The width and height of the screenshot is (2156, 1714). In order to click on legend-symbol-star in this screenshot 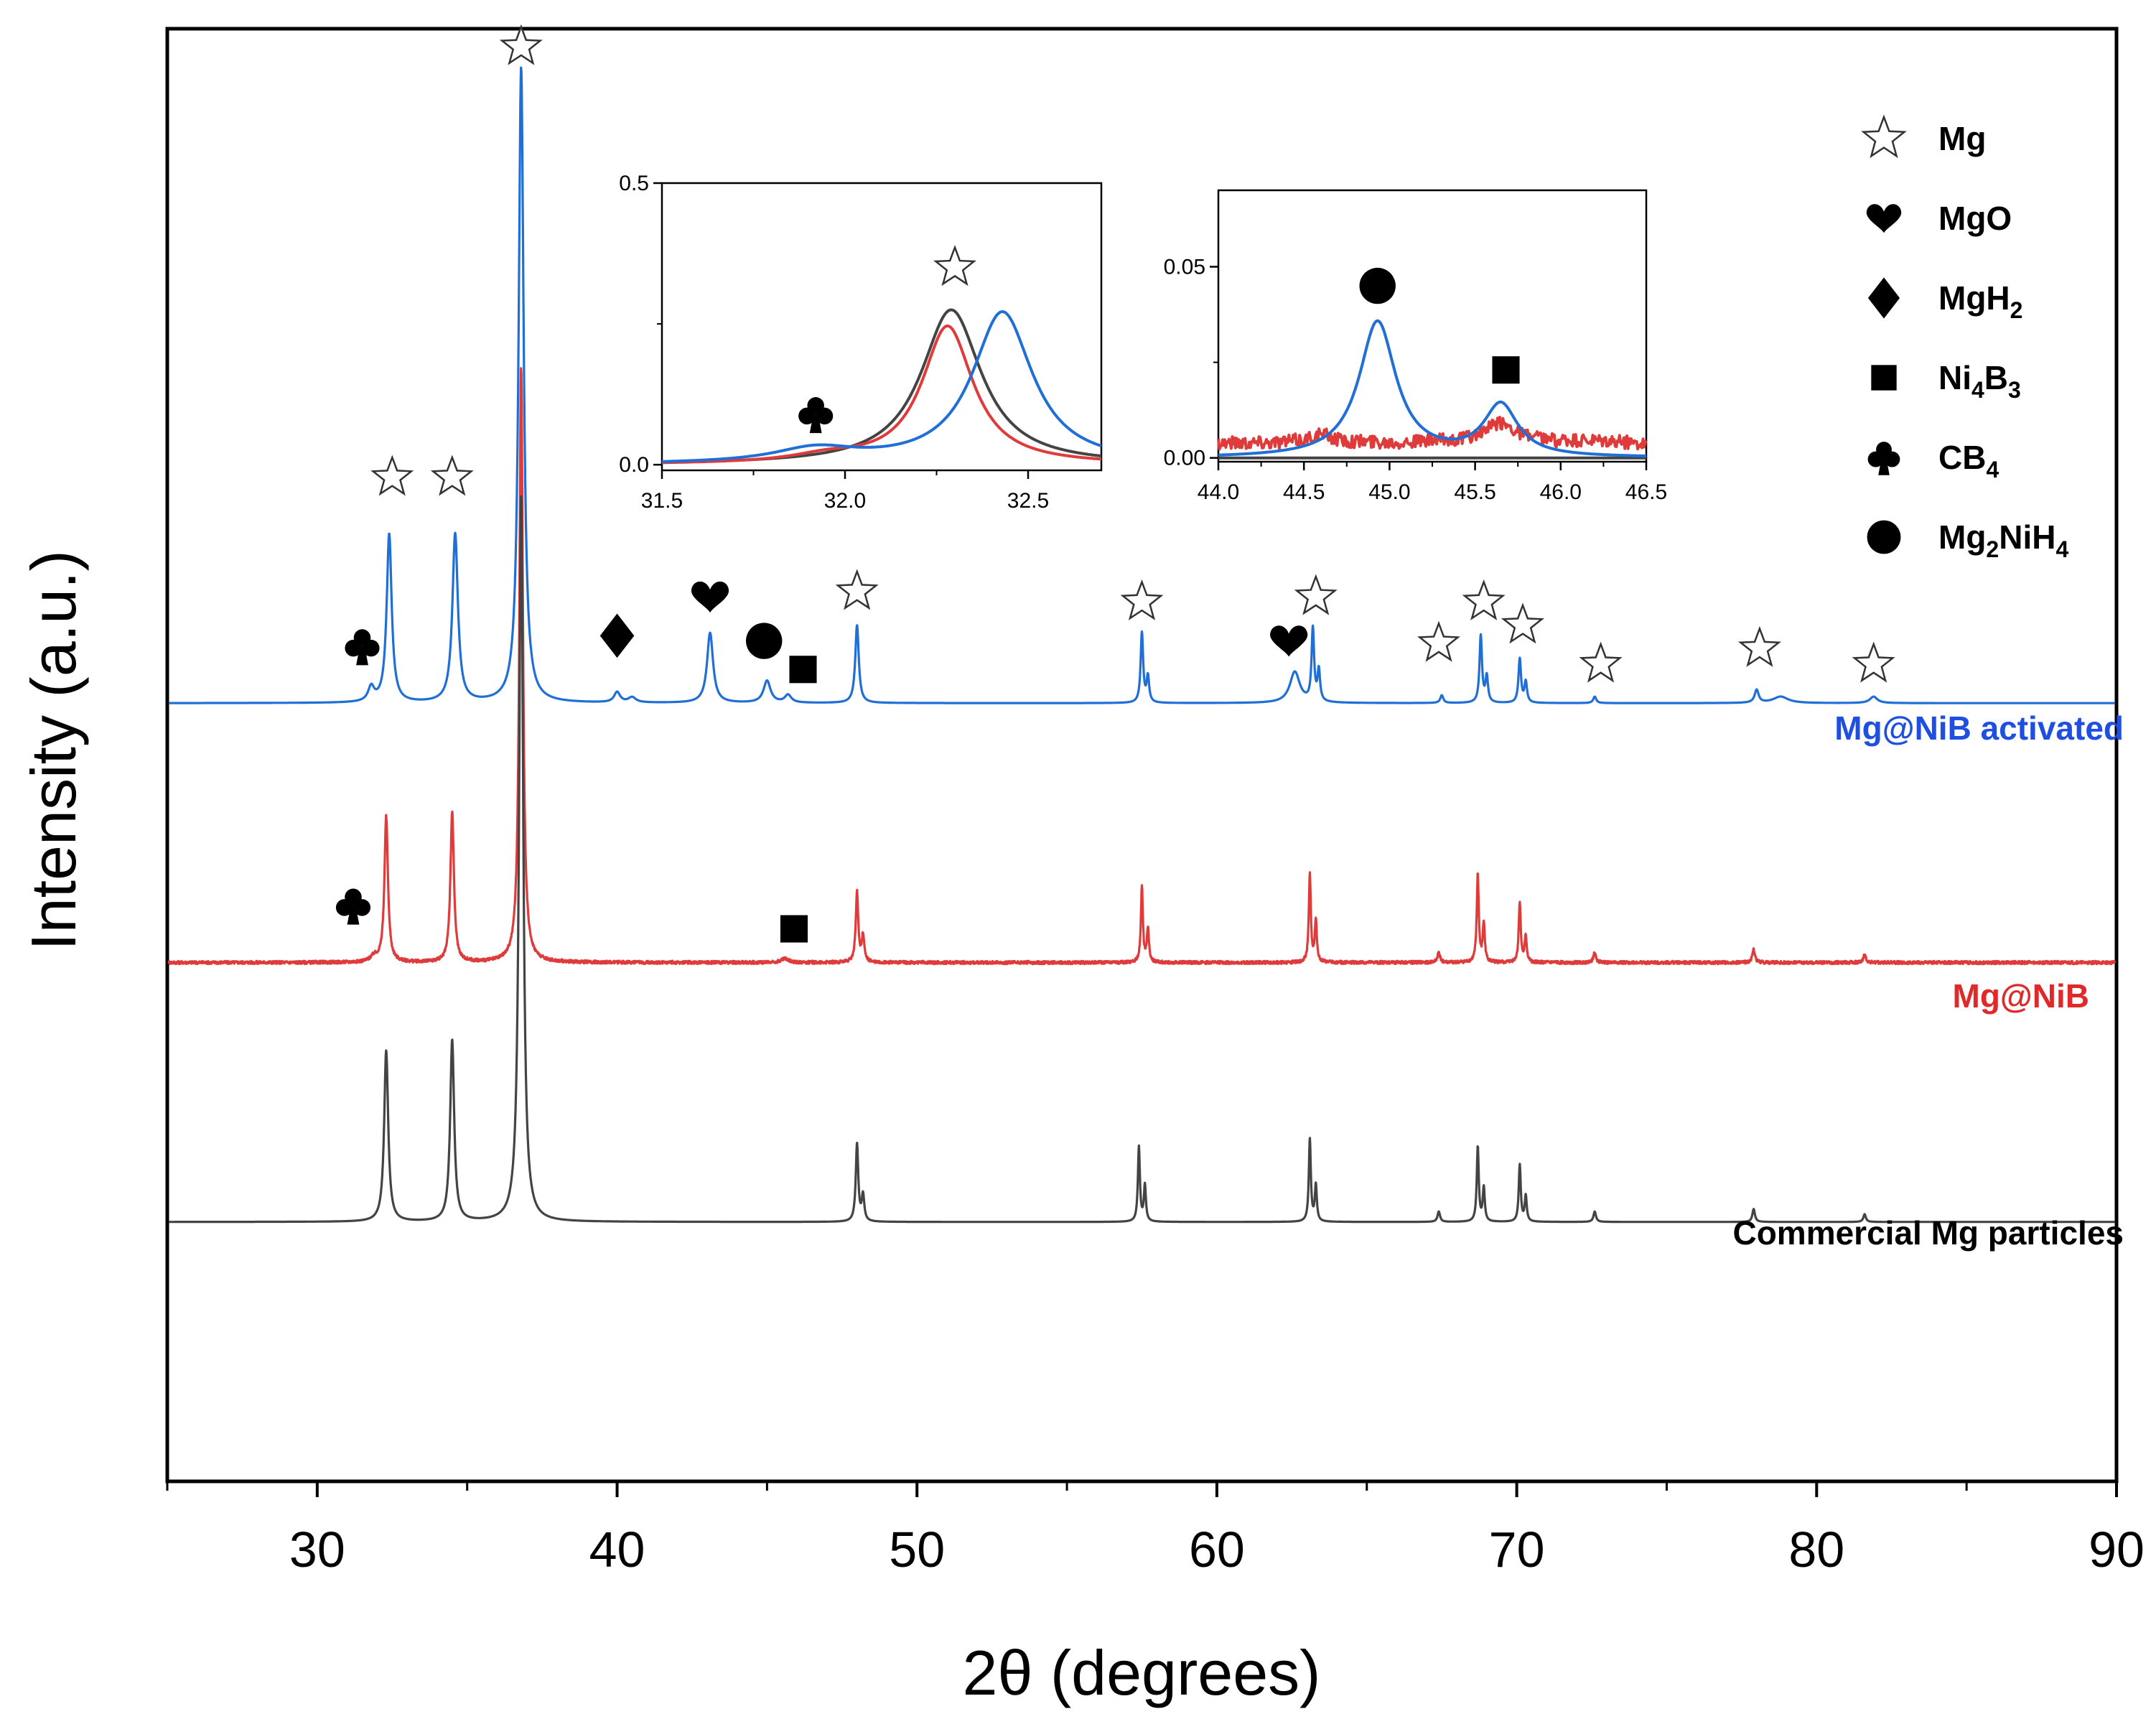, I will do `click(1884, 136)`.